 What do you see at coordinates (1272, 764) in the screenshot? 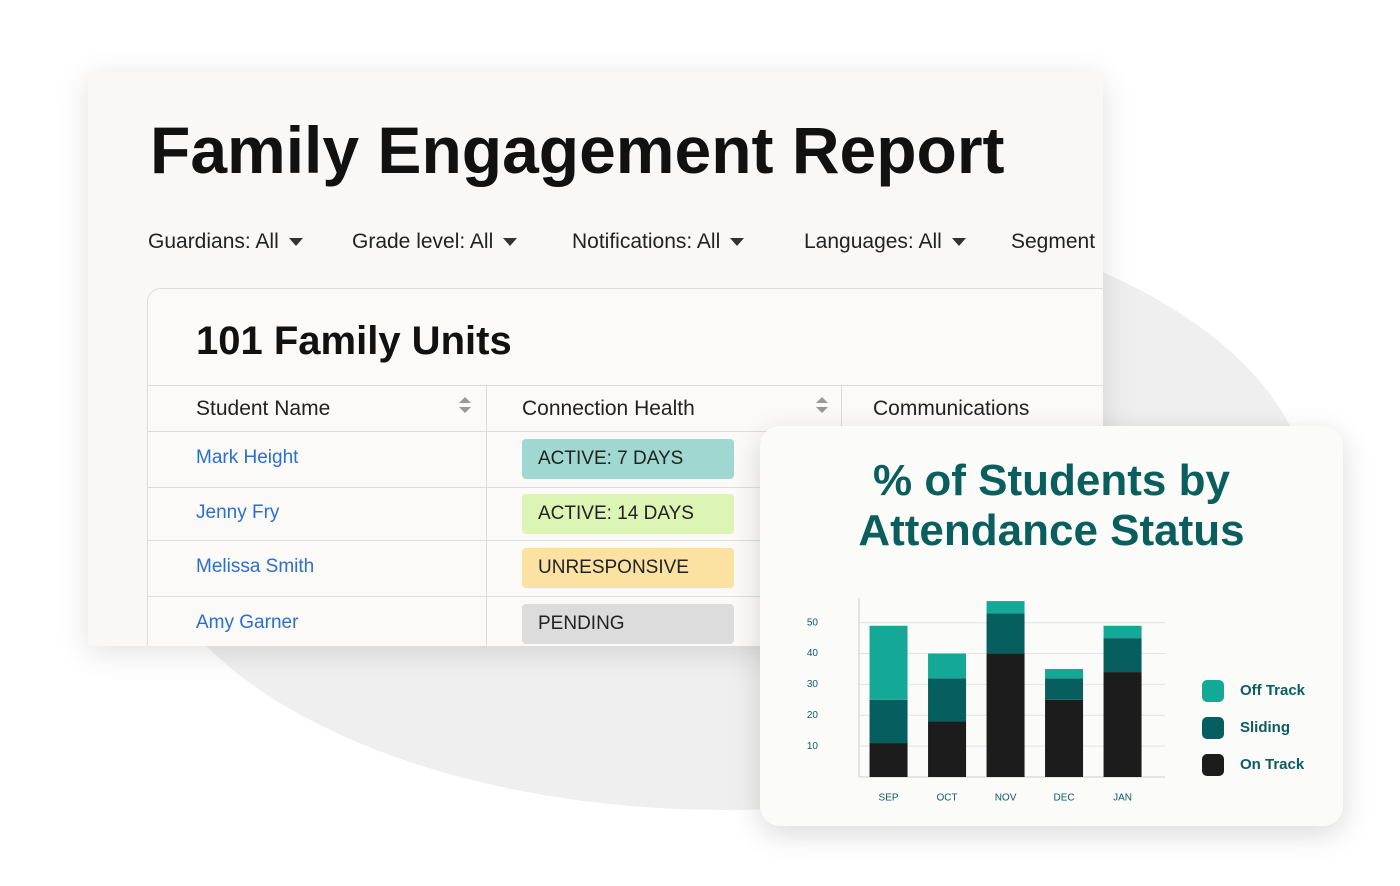
I see `legend-label: On Track` at bounding box center [1272, 764].